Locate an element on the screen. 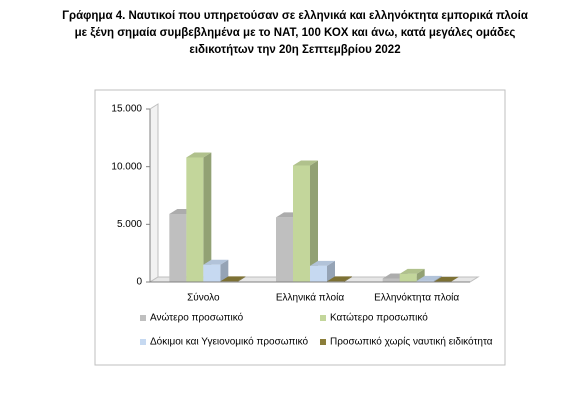  wall is located at coordinates (154, 193).